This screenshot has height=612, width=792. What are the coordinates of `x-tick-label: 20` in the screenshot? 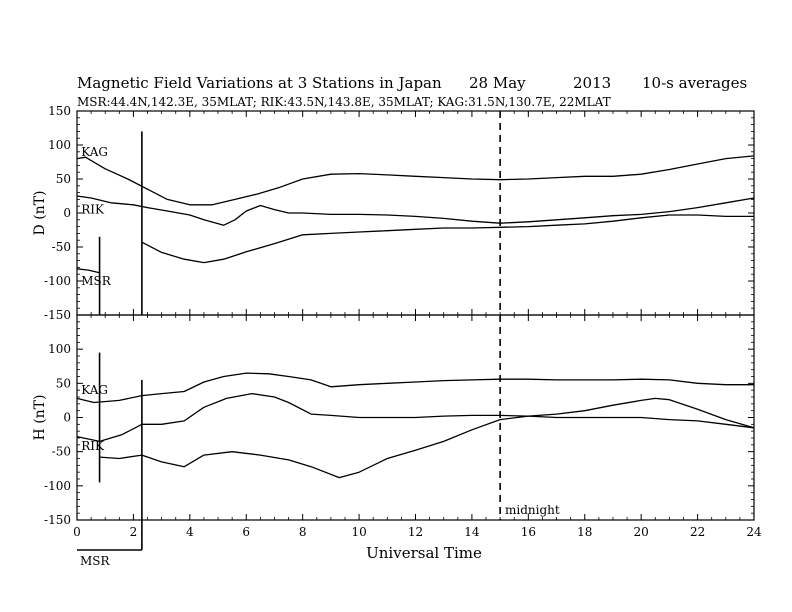 It's located at (641, 532).